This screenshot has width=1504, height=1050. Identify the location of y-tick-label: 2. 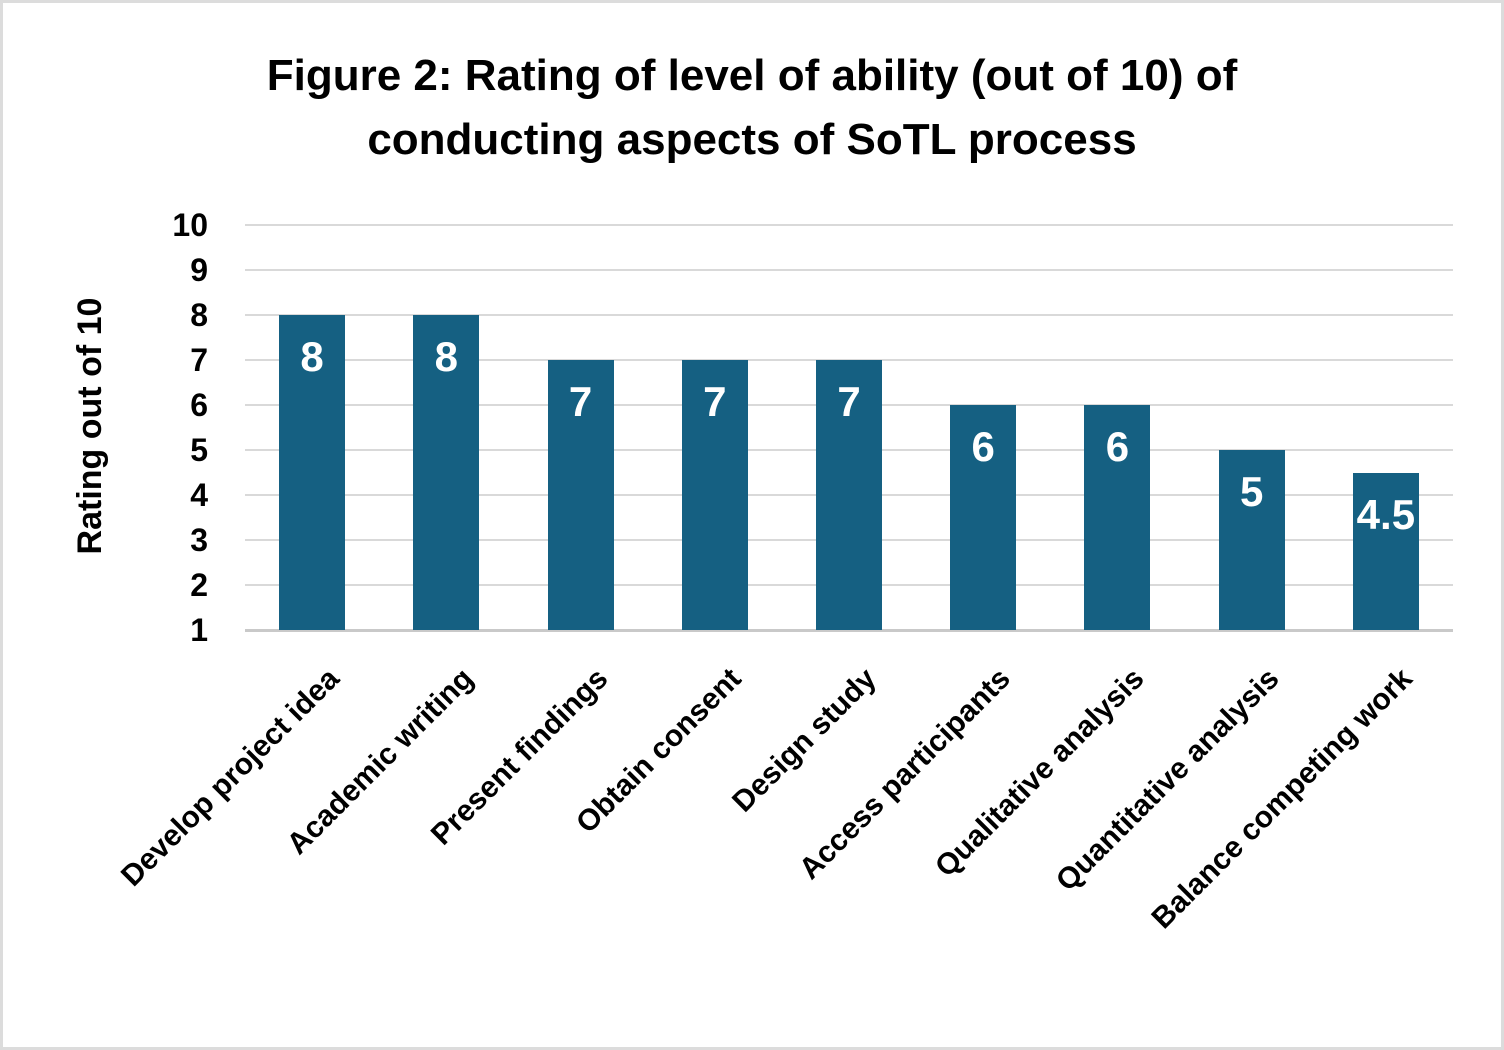
(199, 585).